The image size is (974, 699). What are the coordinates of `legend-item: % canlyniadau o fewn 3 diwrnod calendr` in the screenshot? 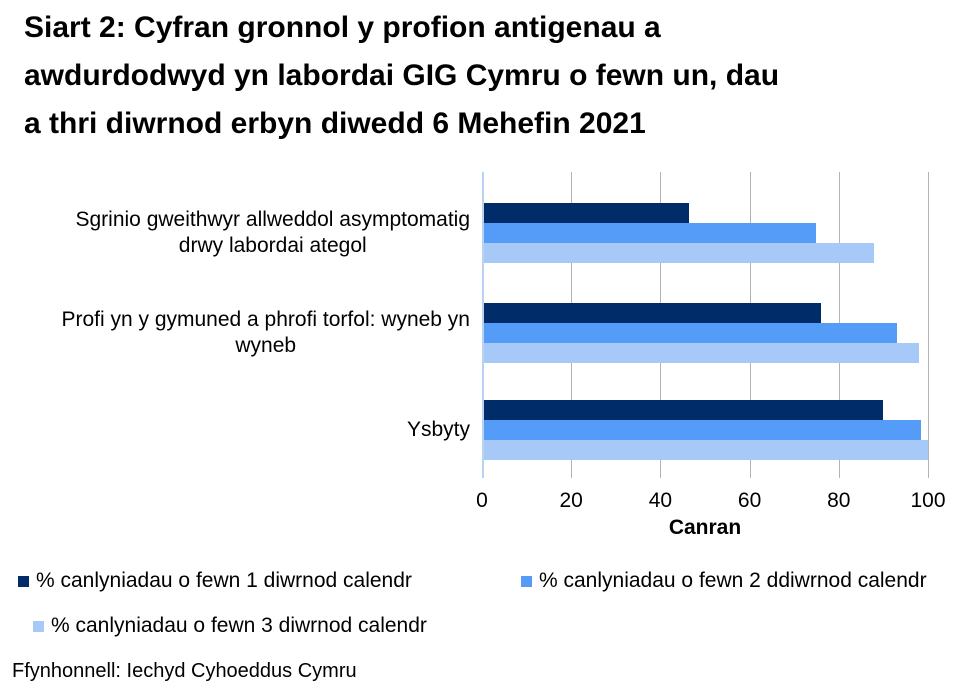 It's located at (230, 626).